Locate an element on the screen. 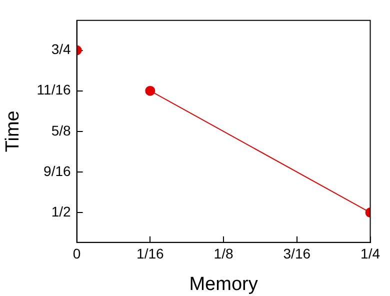 The height and width of the screenshot is (296, 390). y-tick-label: 11/16 is located at coordinates (54, 90).